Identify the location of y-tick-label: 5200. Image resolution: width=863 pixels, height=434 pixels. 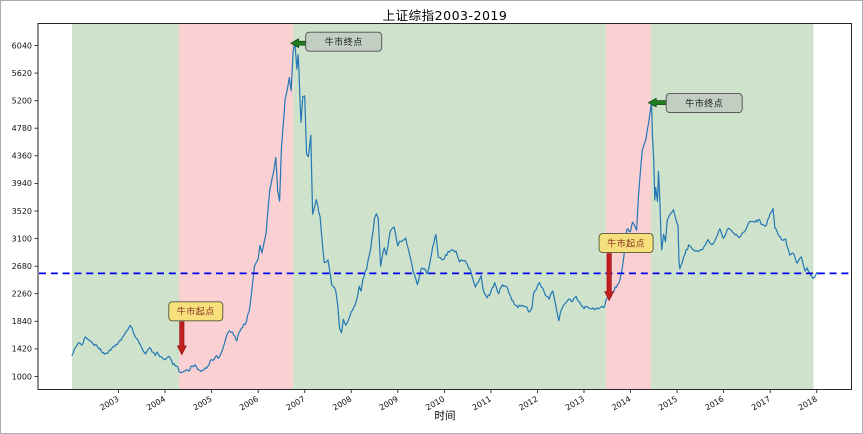
(22, 101).